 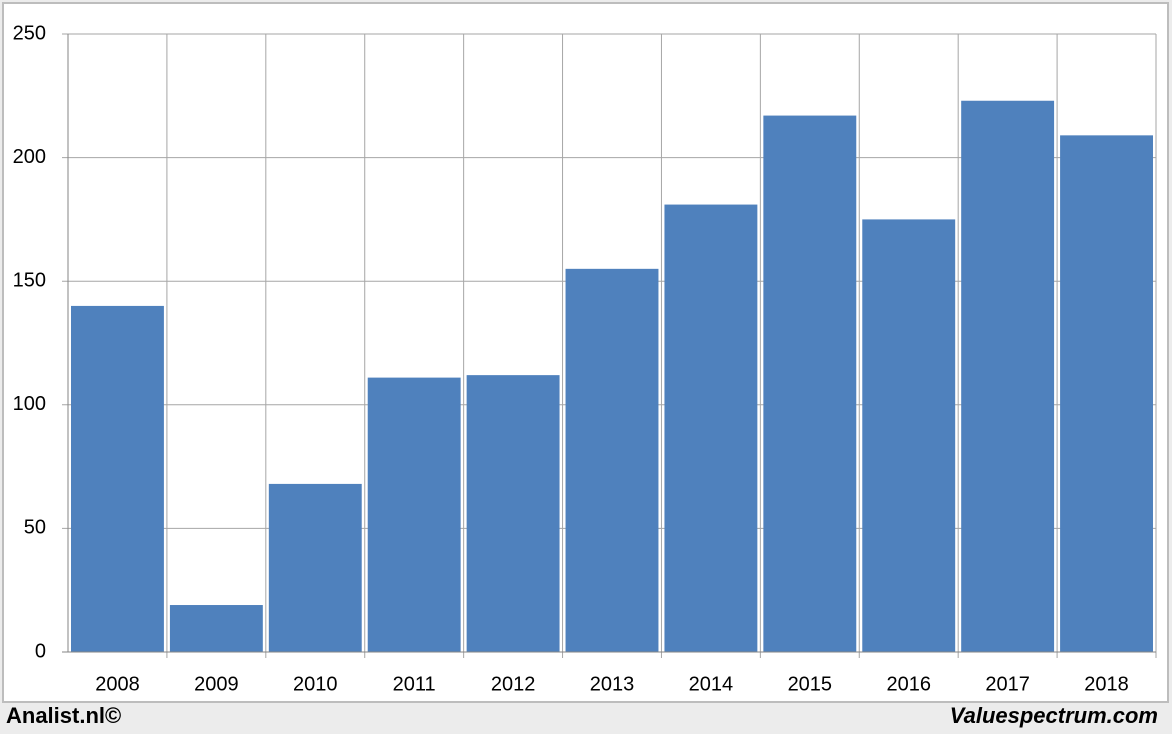 I want to click on x-tick-label: 2016, so click(x=908, y=684).